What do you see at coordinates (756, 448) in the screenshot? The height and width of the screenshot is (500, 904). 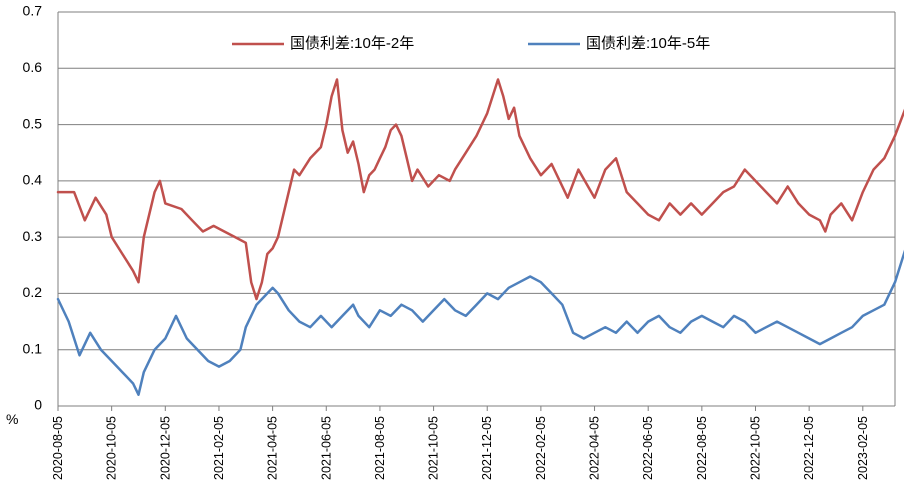 I see `x-tick-label: 2022-10-05` at bounding box center [756, 448].